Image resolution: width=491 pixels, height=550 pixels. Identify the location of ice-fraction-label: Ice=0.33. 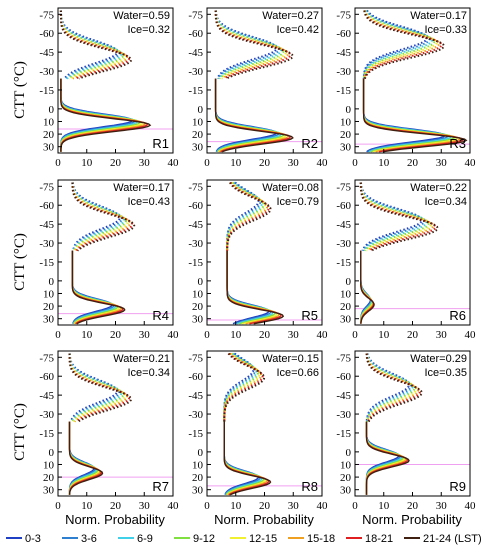
(445, 30).